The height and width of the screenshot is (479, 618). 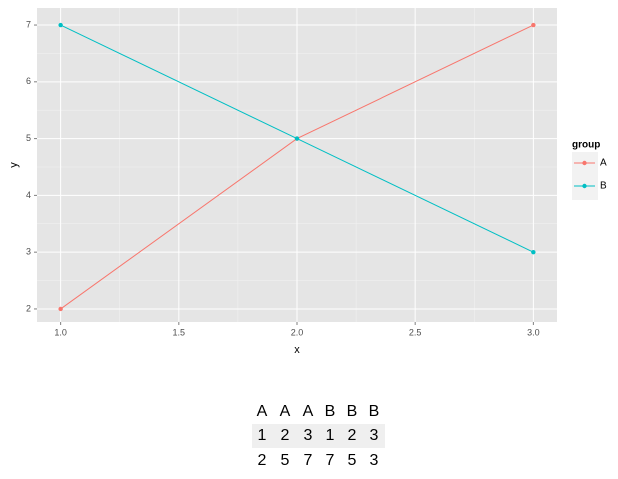 What do you see at coordinates (415, 332) in the screenshot?
I see `x-tick-label: 2.5` at bounding box center [415, 332].